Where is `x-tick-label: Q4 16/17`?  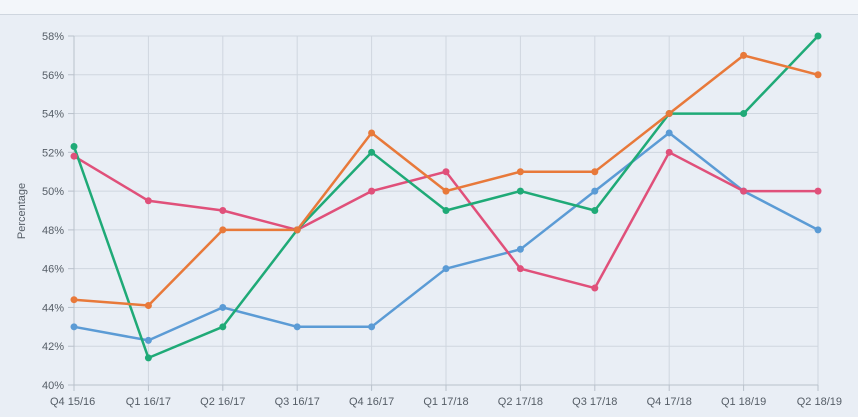 x-tick-label: Q4 16/17 is located at coordinates (371, 402).